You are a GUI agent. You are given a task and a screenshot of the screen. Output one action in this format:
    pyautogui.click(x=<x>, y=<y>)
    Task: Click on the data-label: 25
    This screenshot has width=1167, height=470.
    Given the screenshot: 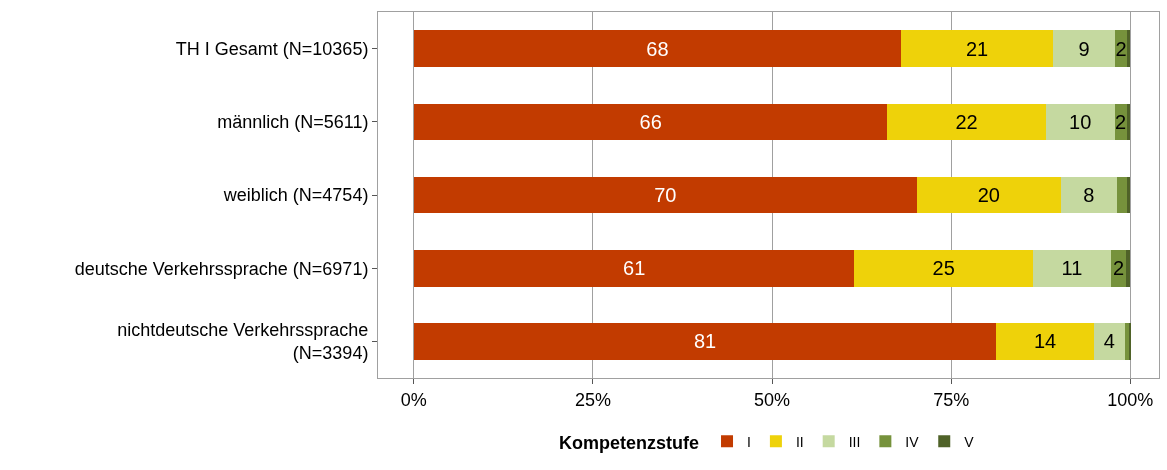 What is the action you would take?
    pyautogui.click(x=943, y=268)
    